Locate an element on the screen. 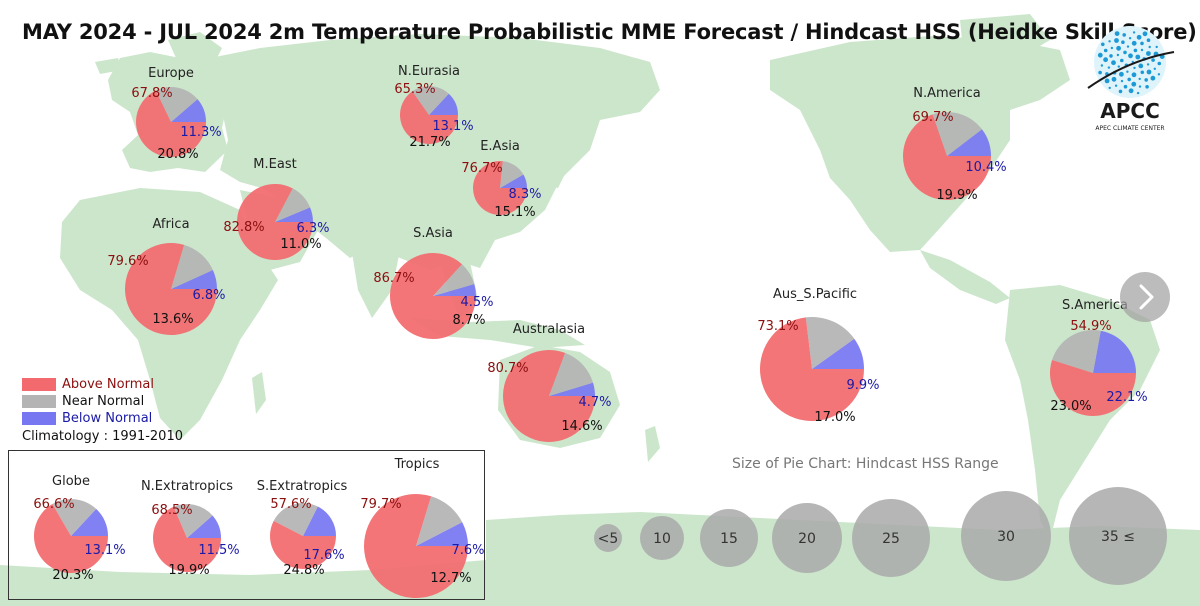 This screenshot has height=606, width=1200. data-label-aus-s-pacific-above: 73.1% is located at coordinates (777, 326).